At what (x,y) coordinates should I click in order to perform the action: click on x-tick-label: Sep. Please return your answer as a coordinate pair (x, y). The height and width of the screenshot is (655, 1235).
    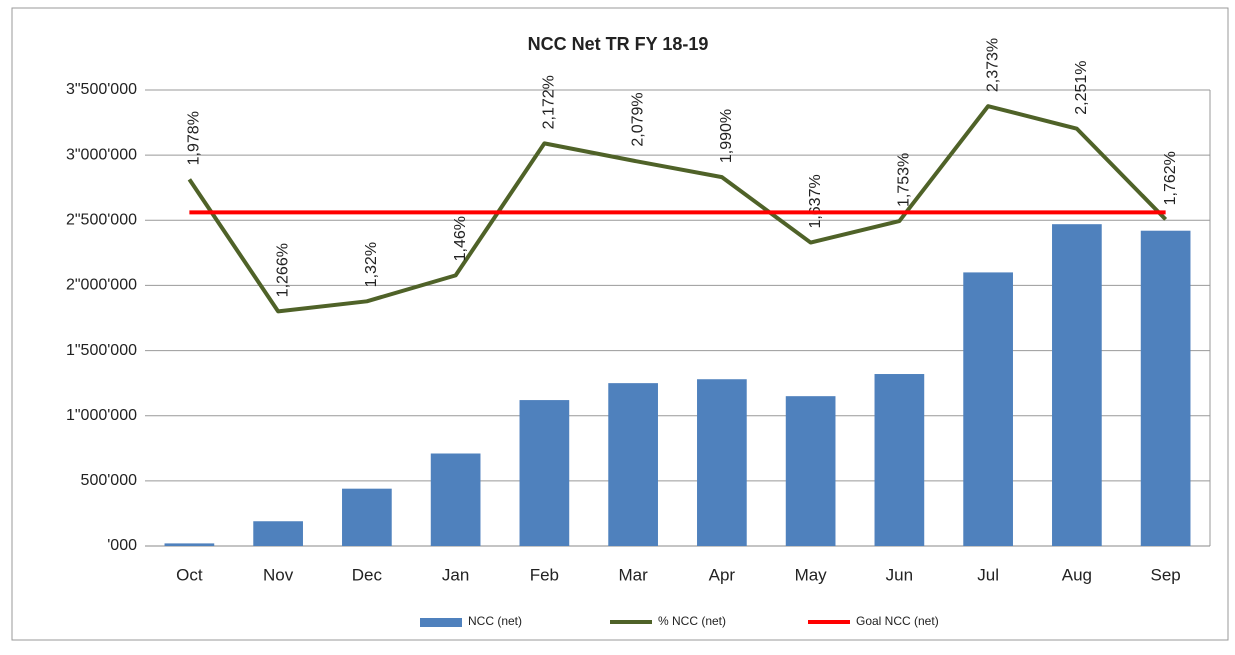
    Looking at the image, I should click on (1166, 574).